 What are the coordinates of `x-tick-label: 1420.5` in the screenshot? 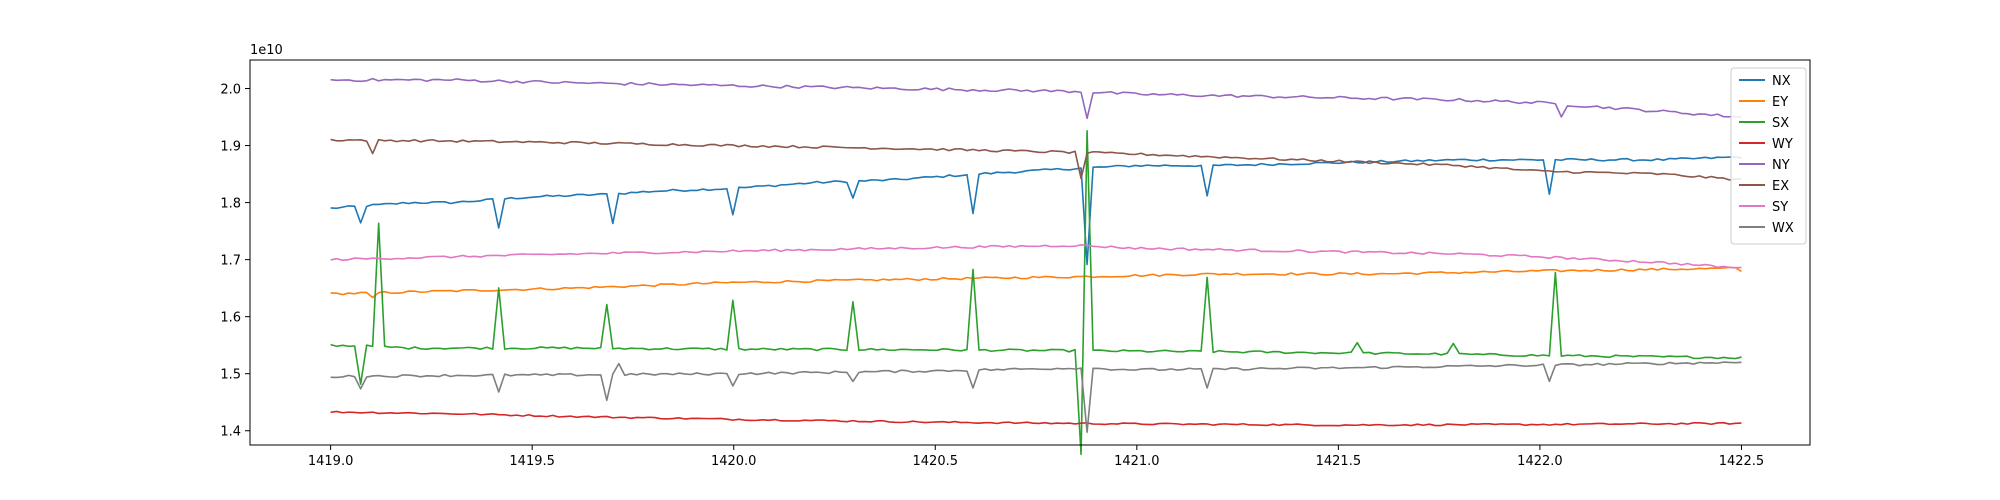 It's located at (936, 461).